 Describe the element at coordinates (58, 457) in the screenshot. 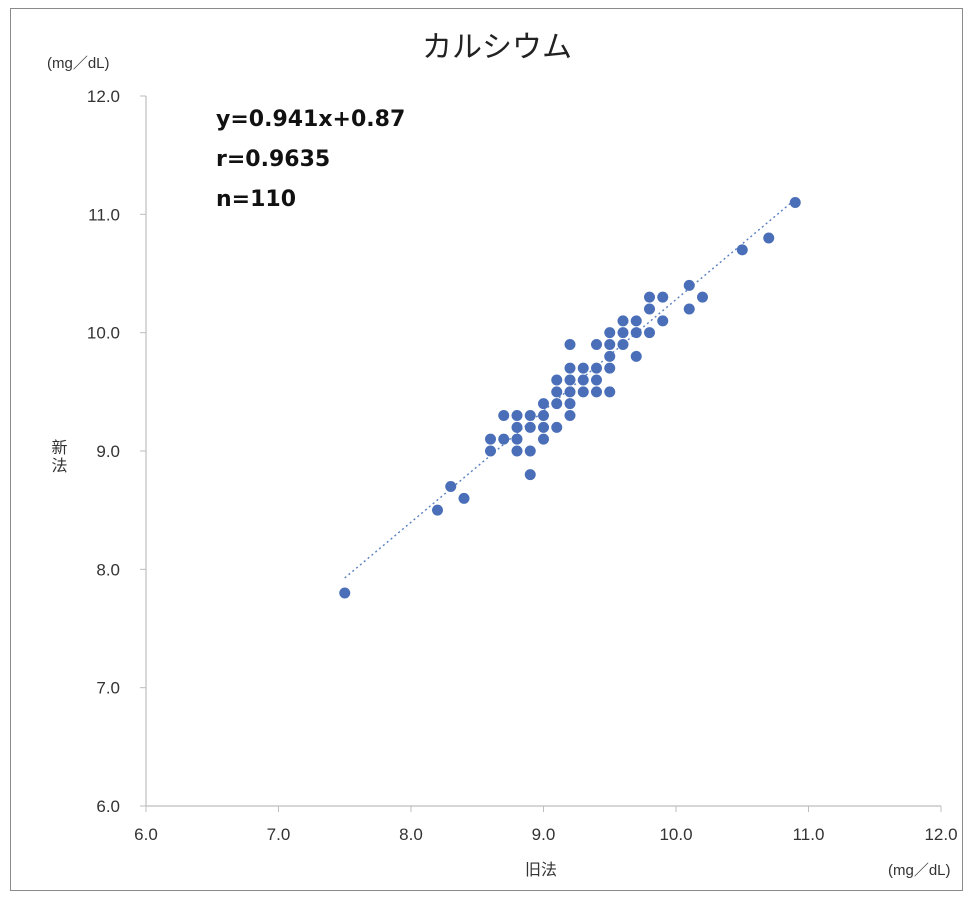

I see `y-axis-label: 新法` at that location.